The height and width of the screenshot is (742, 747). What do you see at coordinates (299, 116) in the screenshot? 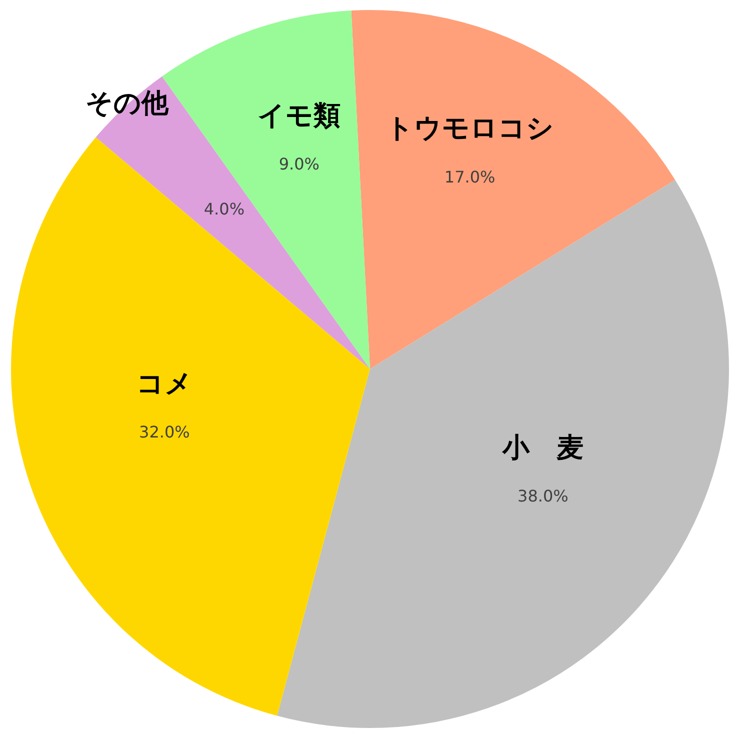
I see `slice-label: イモ類` at bounding box center [299, 116].